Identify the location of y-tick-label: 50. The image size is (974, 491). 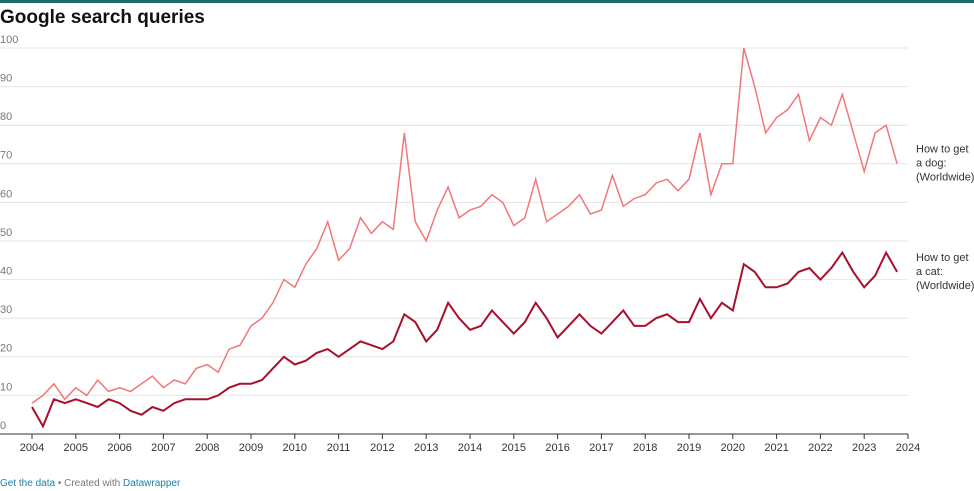
(6, 233).